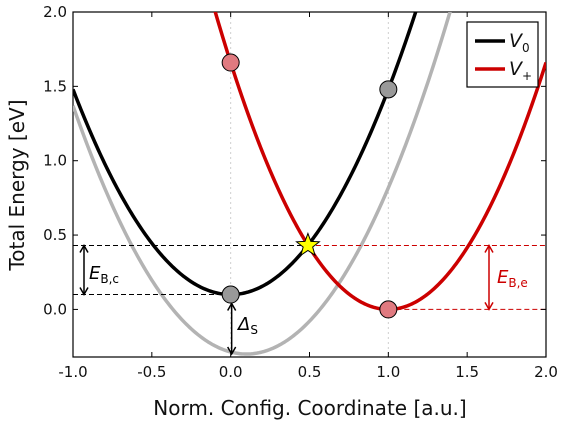  Describe the element at coordinates (151, 372) in the screenshot. I see `x-tick-label-1: -0.5` at that location.